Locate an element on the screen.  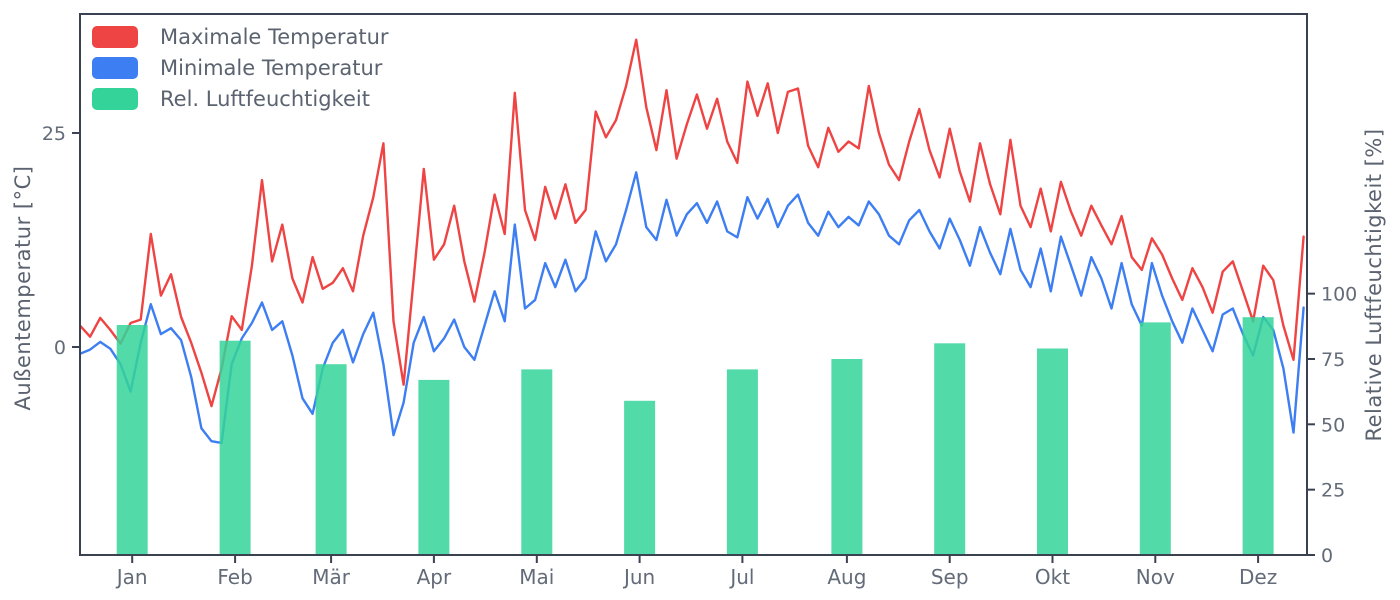
humidity-bar-Aug is located at coordinates (847, 457).